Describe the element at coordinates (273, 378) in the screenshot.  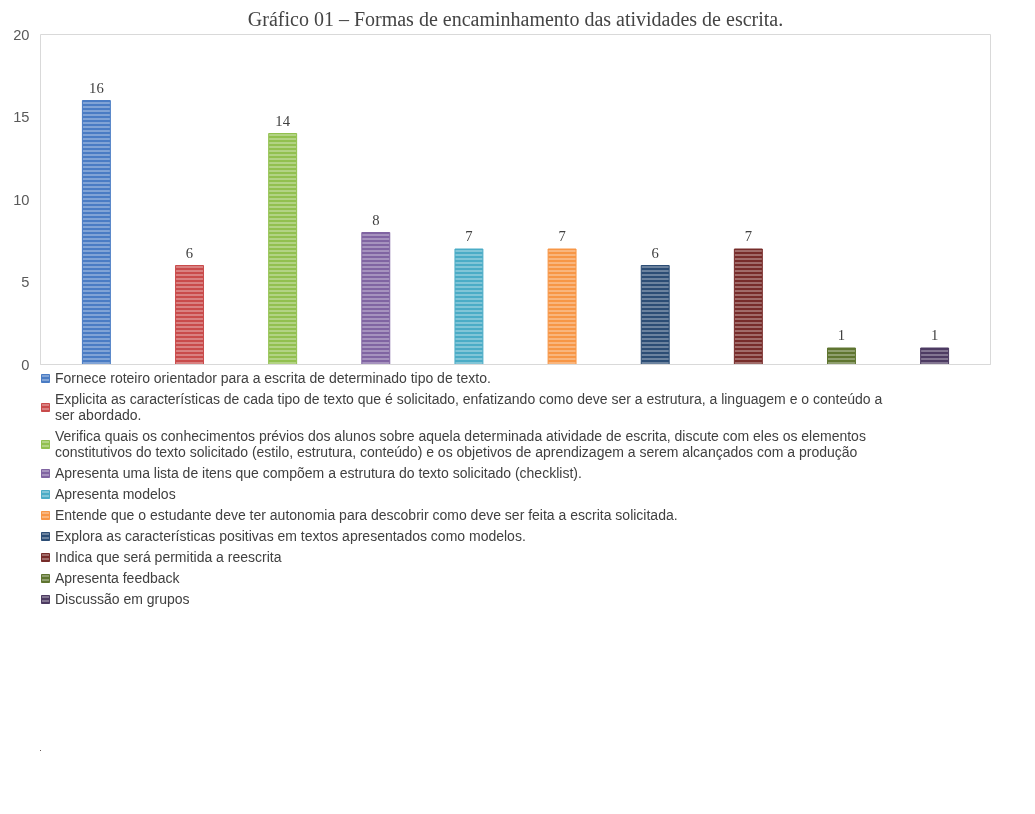
I see `legend-label: Fornece roteiro orientador para a escrita de determinado tipo de texto.` at that location.